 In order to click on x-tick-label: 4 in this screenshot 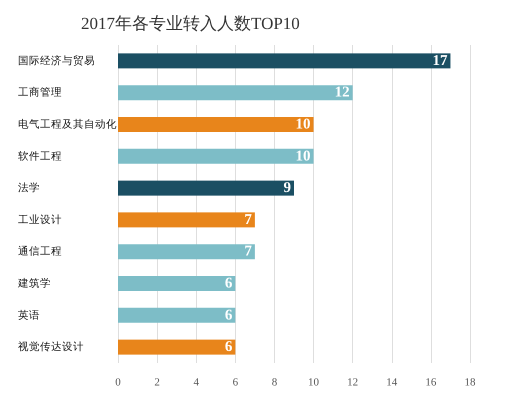, I will do `click(196, 382)`.